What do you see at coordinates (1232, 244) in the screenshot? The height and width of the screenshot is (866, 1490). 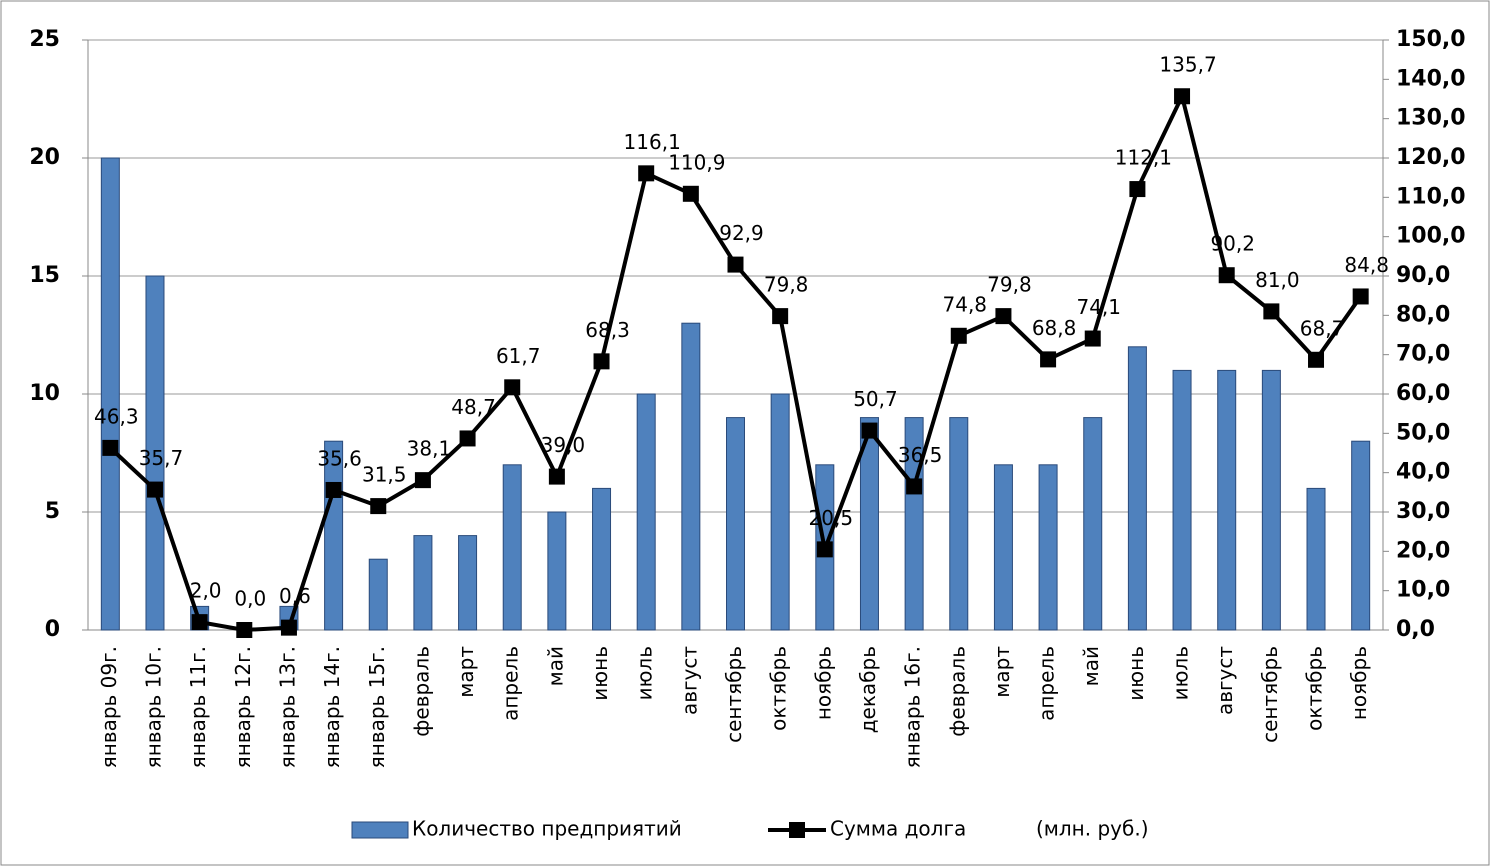 I see `data-label: 90,2` at bounding box center [1232, 244].